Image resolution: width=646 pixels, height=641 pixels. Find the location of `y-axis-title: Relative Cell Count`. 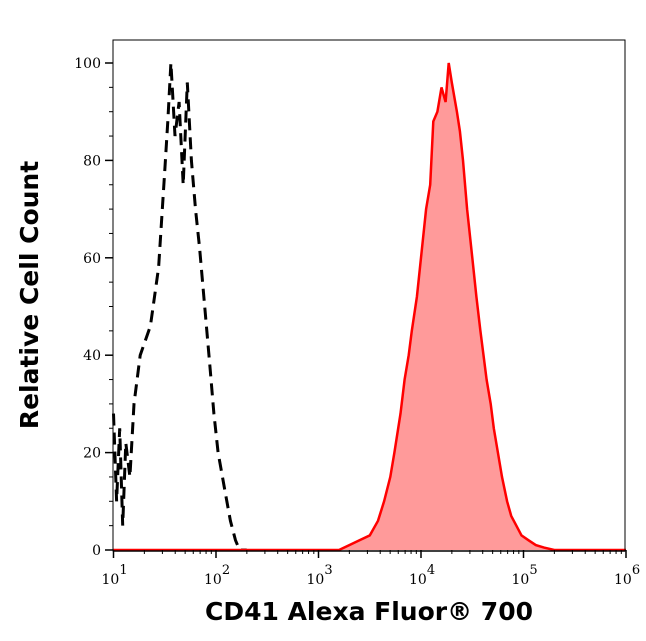

y-axis-title: Relative Cell Count is located at coordinates (29, 295).